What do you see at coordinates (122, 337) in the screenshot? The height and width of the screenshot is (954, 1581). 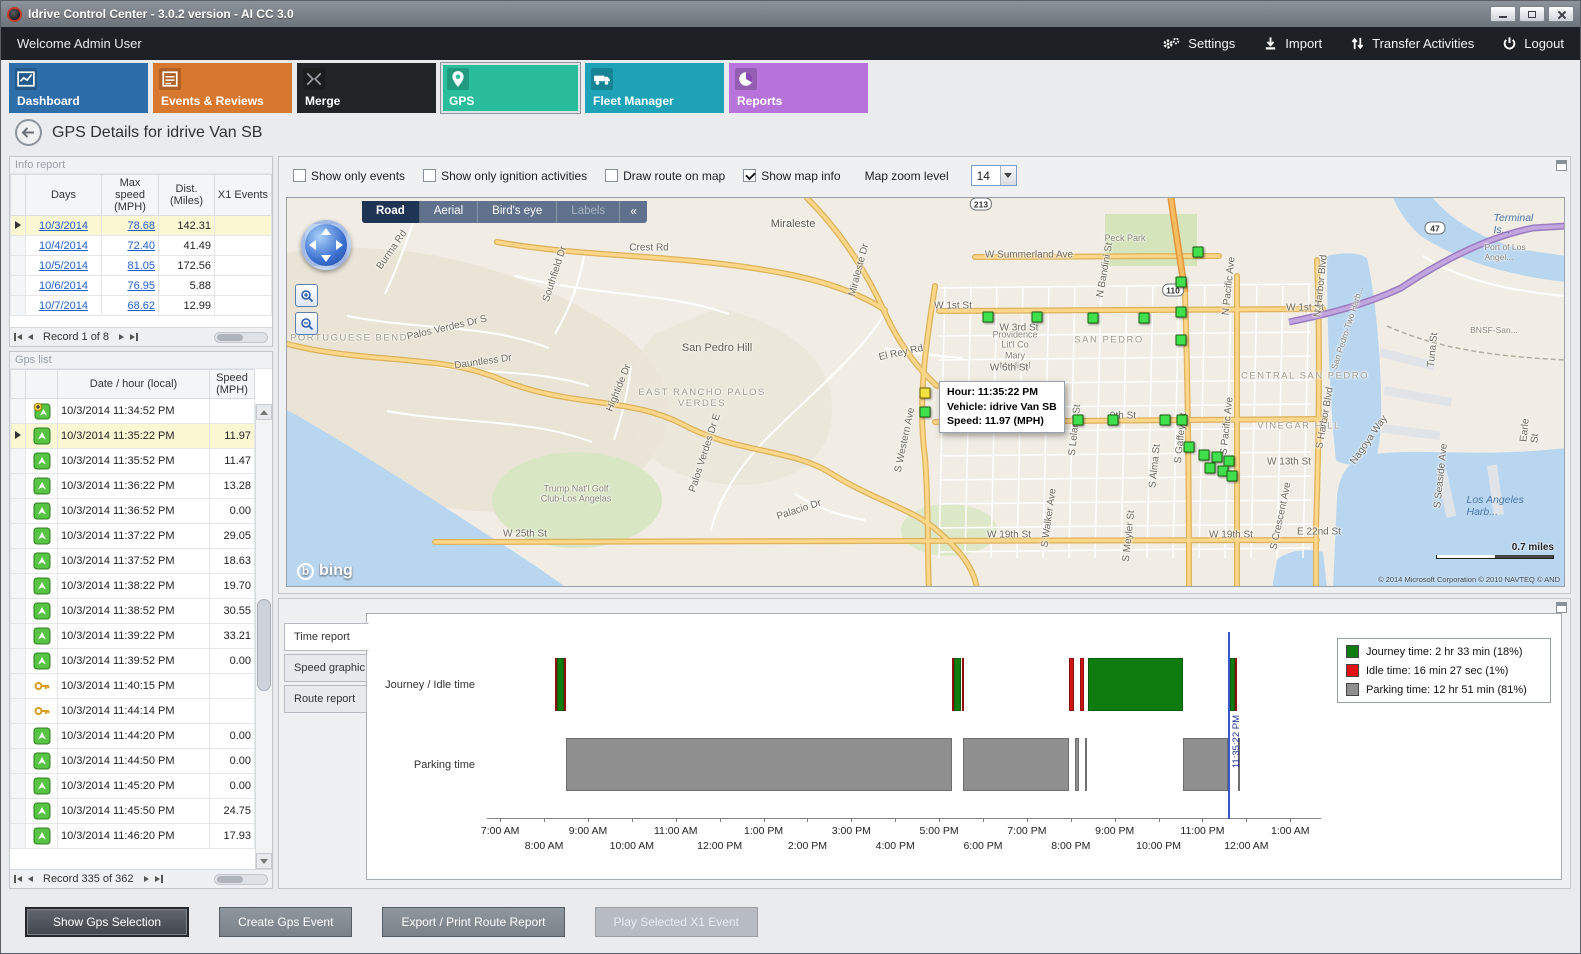 I see `info-next-page-button` at bounding box center [122, 337].